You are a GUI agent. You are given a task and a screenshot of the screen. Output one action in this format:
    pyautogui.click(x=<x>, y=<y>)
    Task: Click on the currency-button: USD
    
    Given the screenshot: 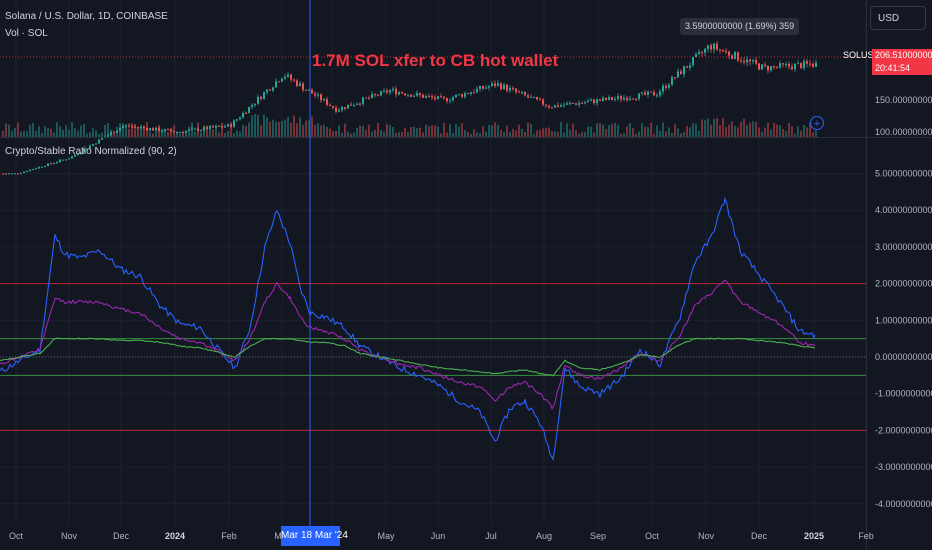 What is the action you would take?
    pyautogui.click(x=898, y=18)
    